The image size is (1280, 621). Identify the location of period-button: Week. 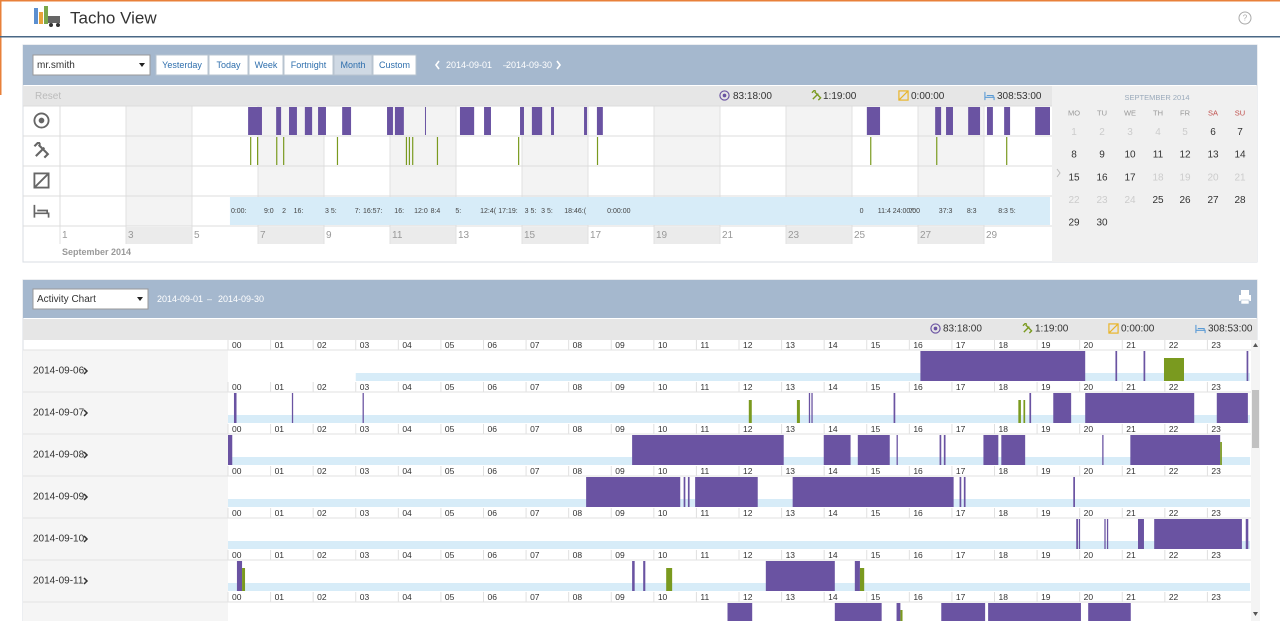
(266, 65).